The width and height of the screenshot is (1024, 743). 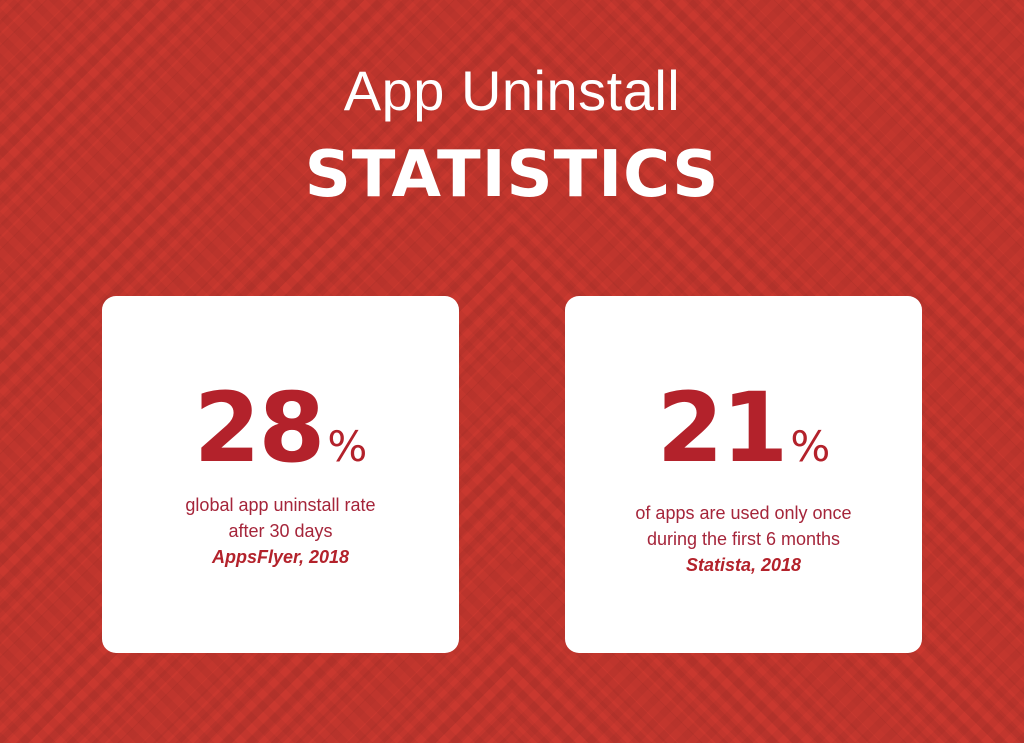 I want to click on stat-value: 28%, so click(x=280, y=428).